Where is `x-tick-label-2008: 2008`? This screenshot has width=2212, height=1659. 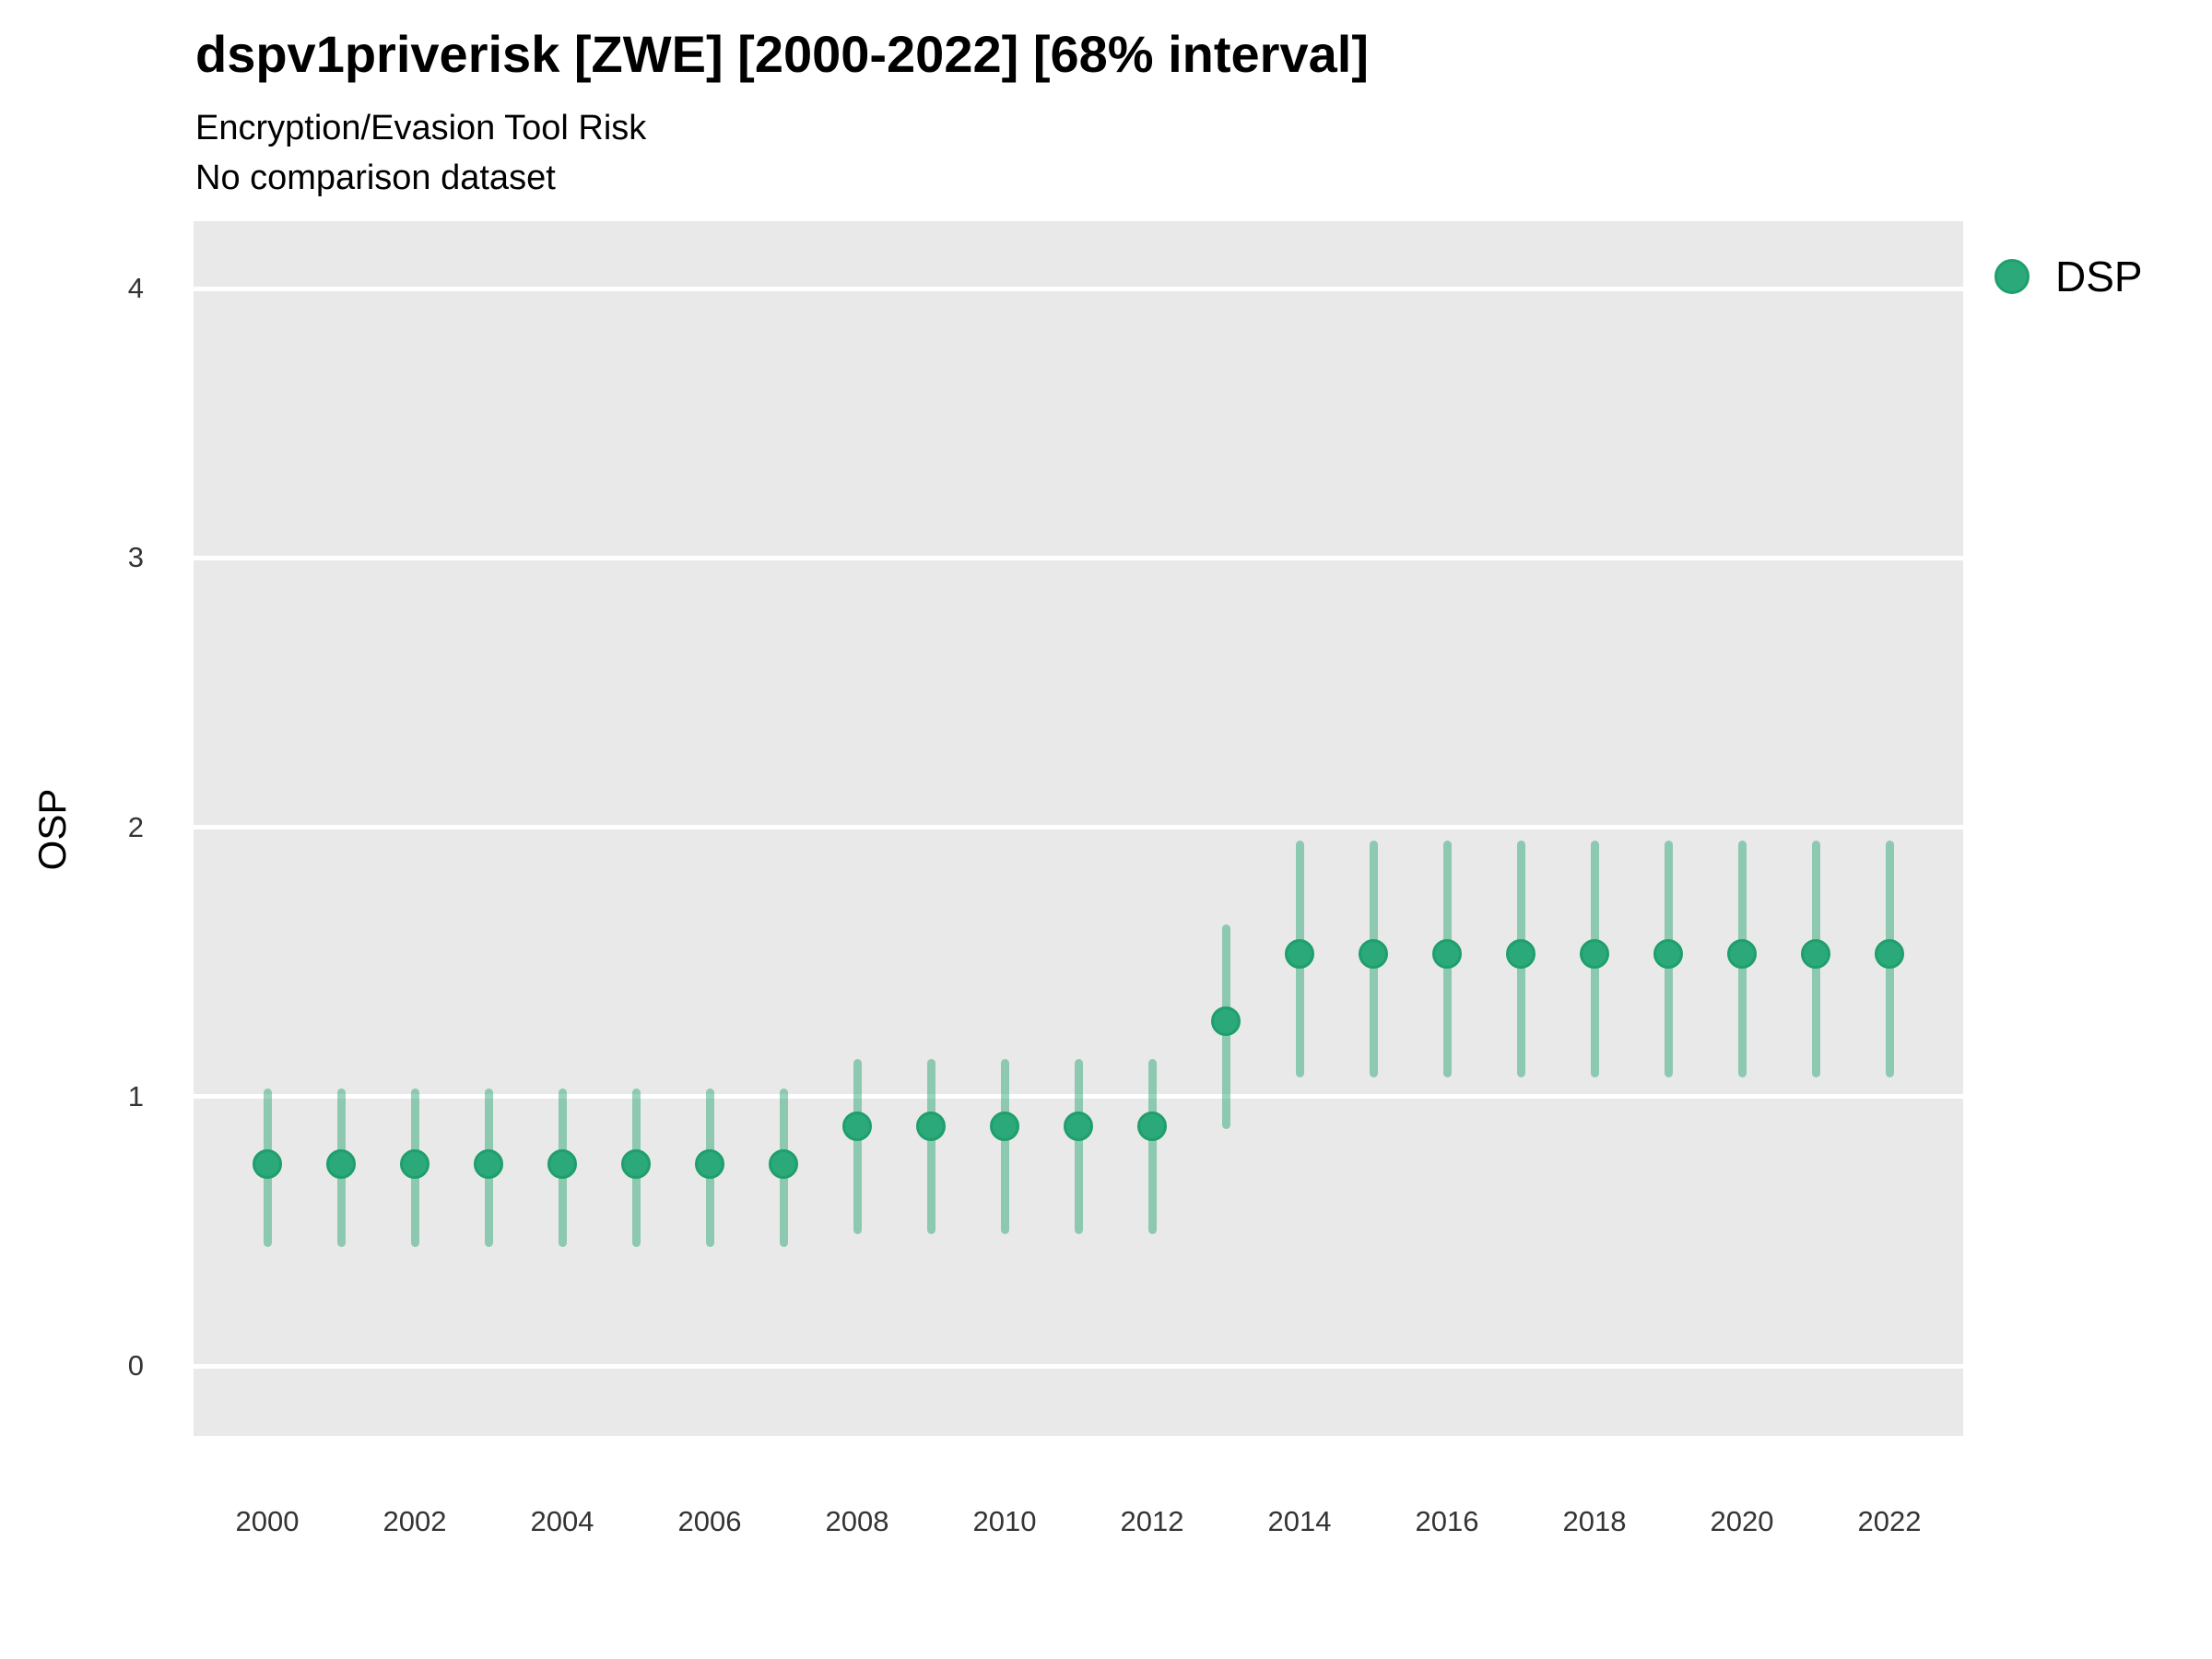 x-tick-label-2008: 2008 is located at coordinates (857, 1521).